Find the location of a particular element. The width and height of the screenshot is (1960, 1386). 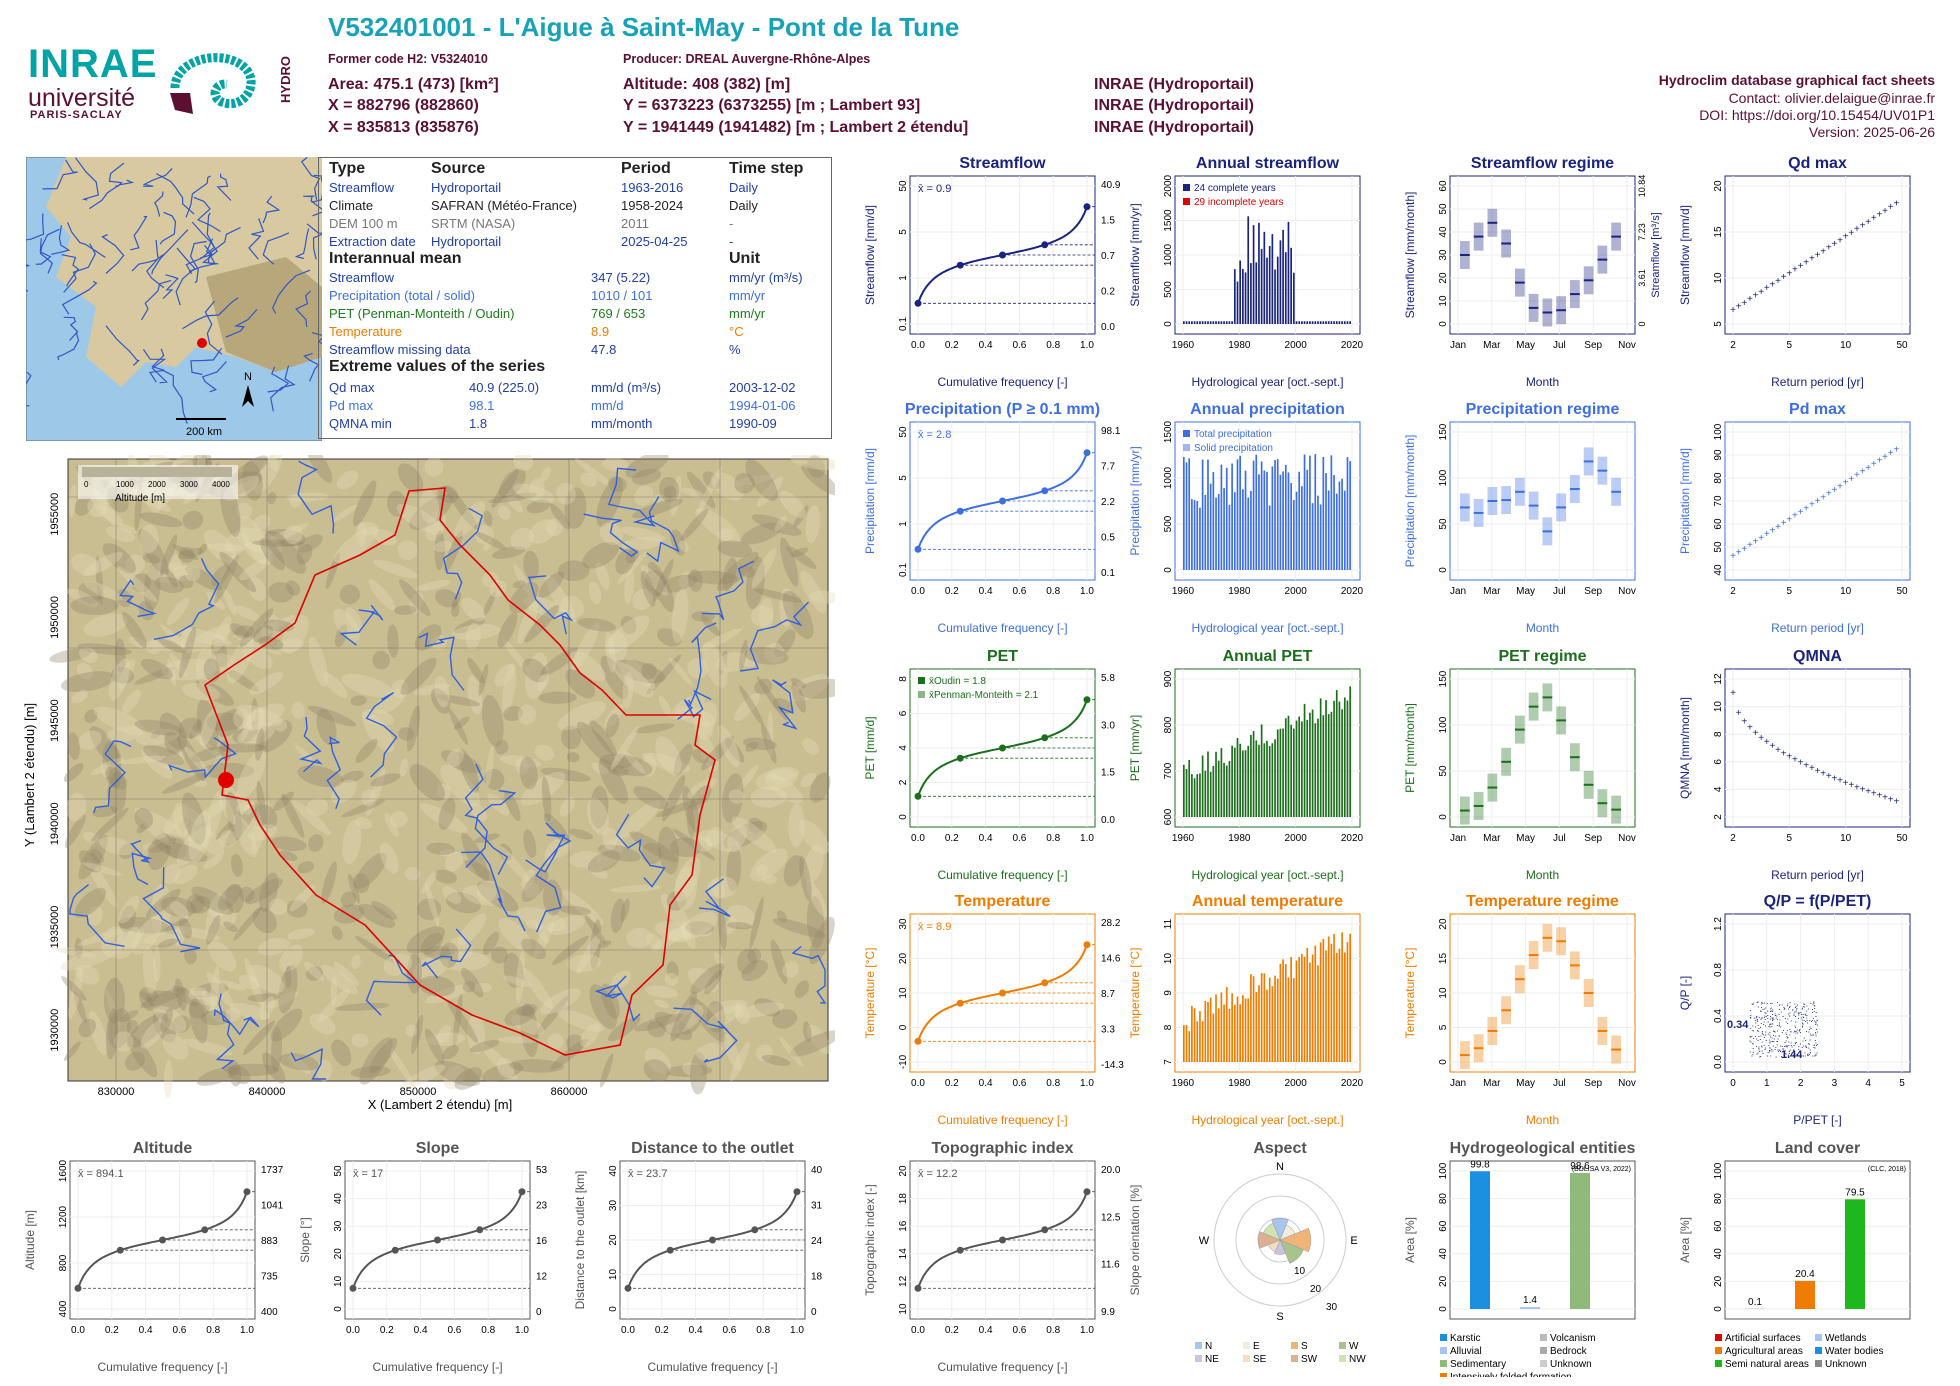

qd_max-title: Qd max is located at coordinates (1817, 163).